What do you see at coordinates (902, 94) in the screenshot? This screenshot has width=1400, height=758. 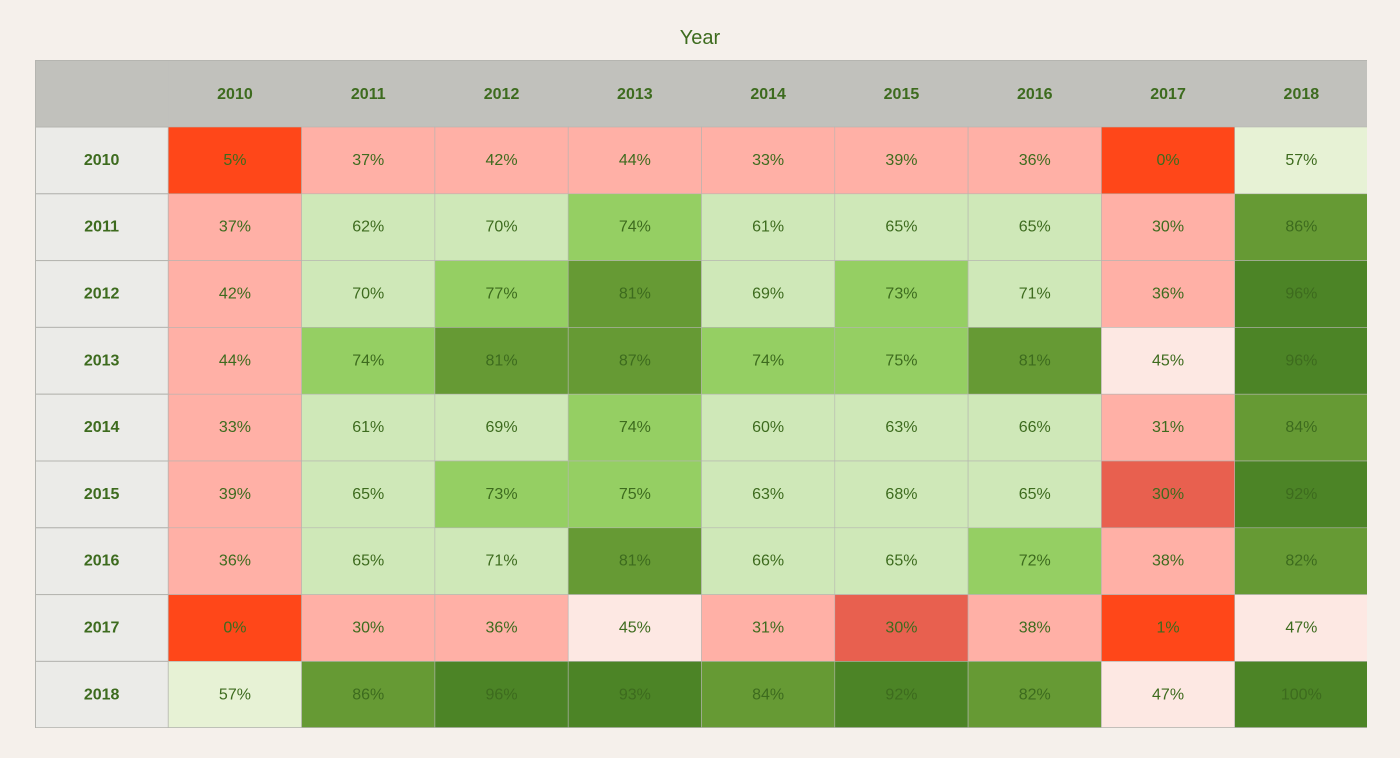 I see `column-header-2015: 2015` at bounding box center [902, 94].